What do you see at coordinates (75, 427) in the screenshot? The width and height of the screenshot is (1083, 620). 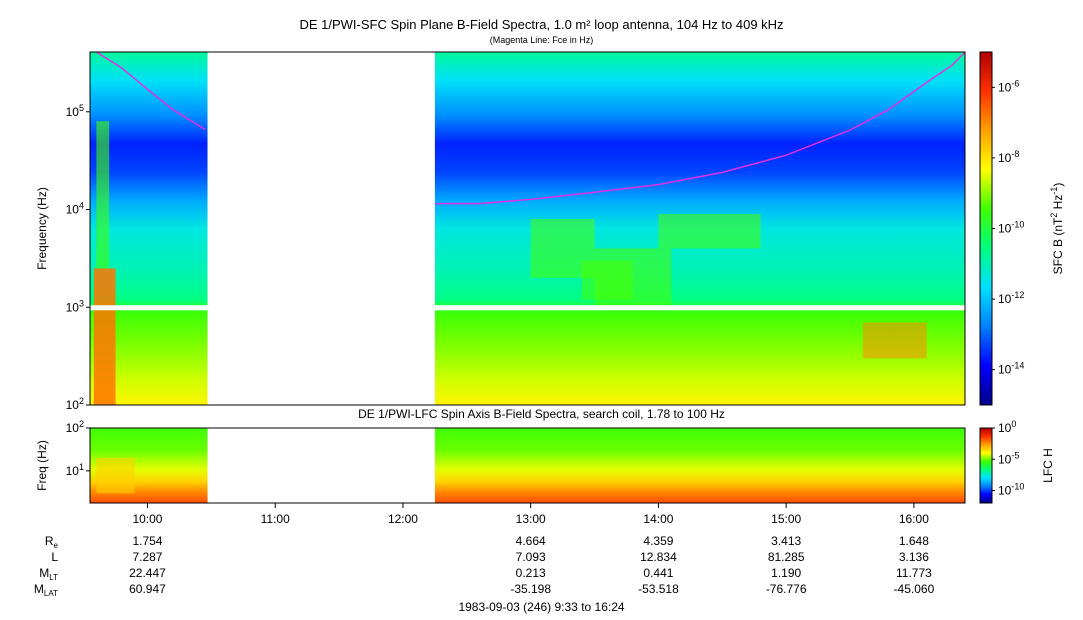 I see `lfc-ytick-label: 10²` at bounding box center [75, 427].